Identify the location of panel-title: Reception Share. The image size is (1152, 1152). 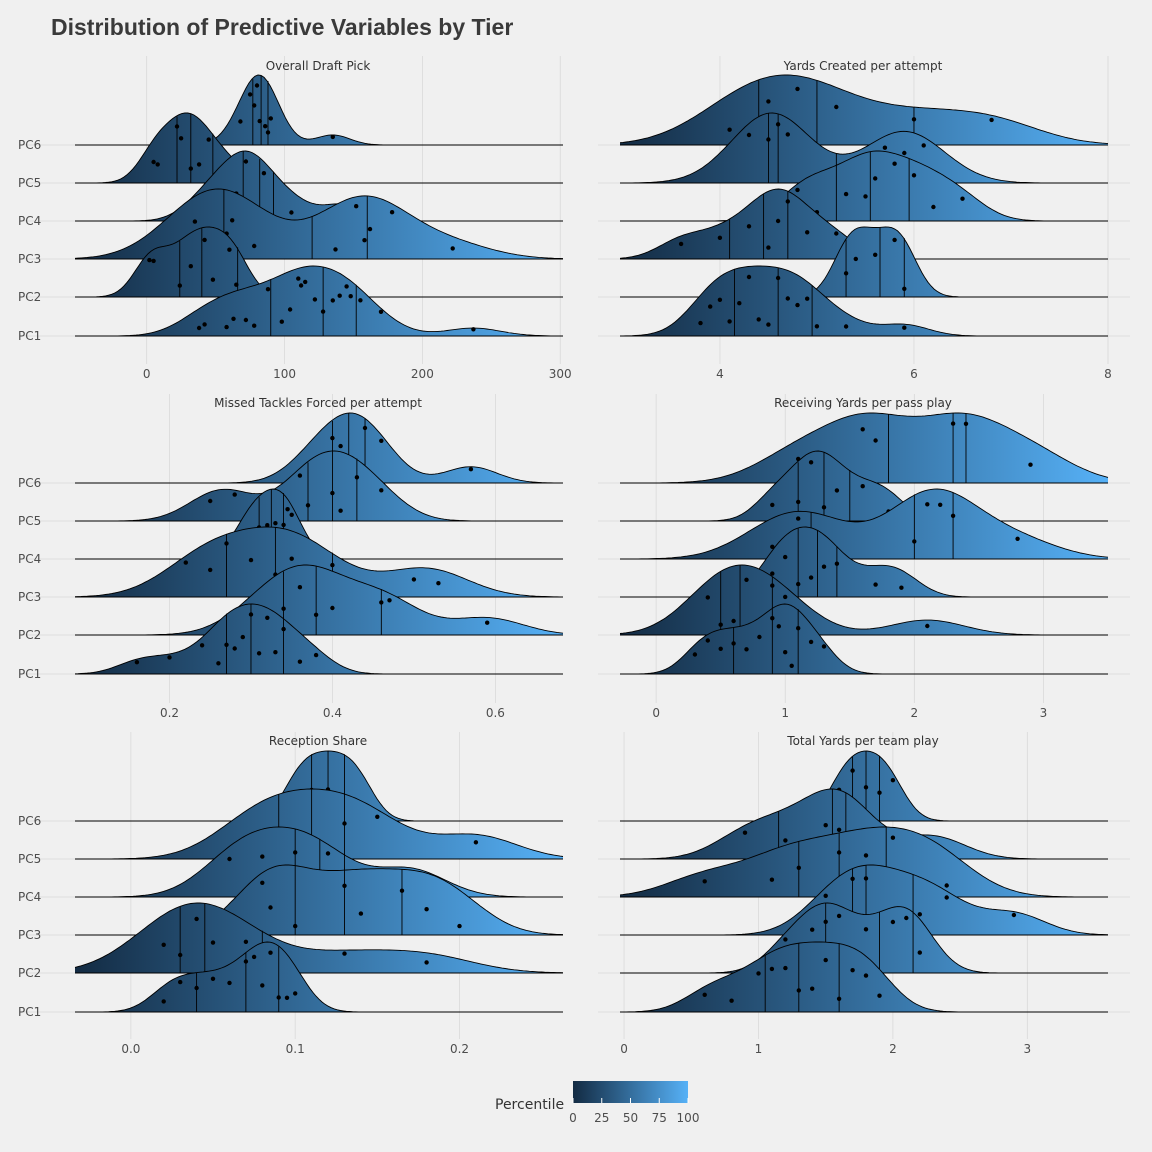
(318, 741).